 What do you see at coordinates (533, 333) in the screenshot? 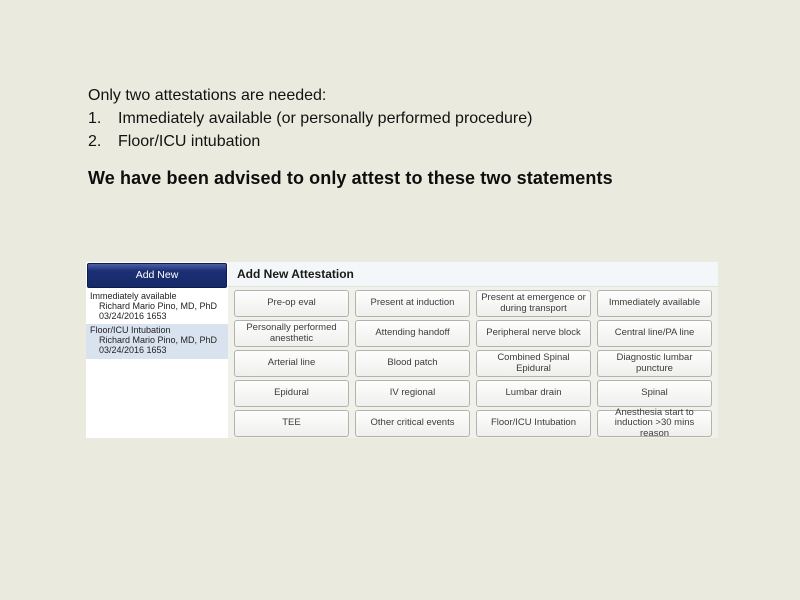
I see `attestation-option-button: Peripheral nerve block` at bounding box center [533, 333].